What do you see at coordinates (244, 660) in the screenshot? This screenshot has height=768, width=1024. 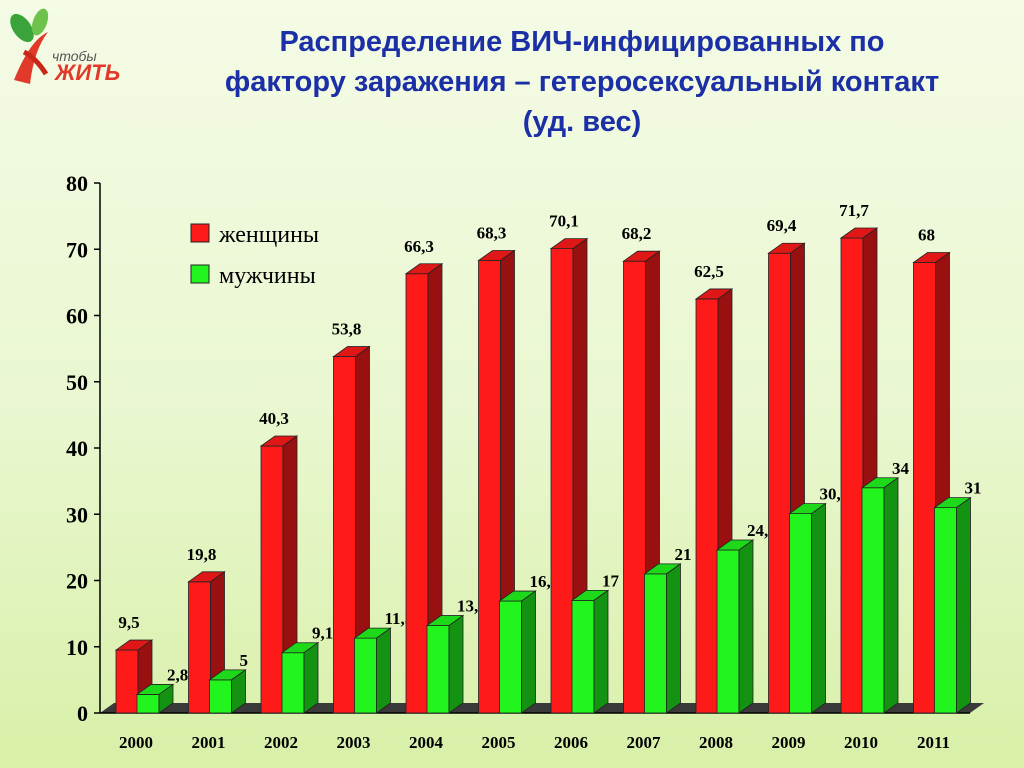 I see `data-label-men: 5` at bounding box center [244, 660].